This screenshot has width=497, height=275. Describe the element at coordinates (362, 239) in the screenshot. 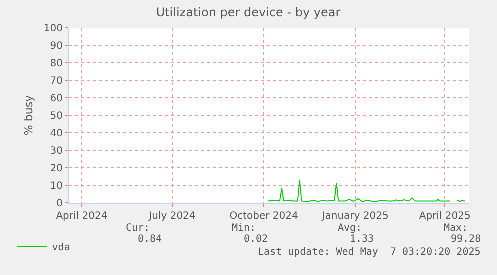

I see `text: 1.33` at that location.